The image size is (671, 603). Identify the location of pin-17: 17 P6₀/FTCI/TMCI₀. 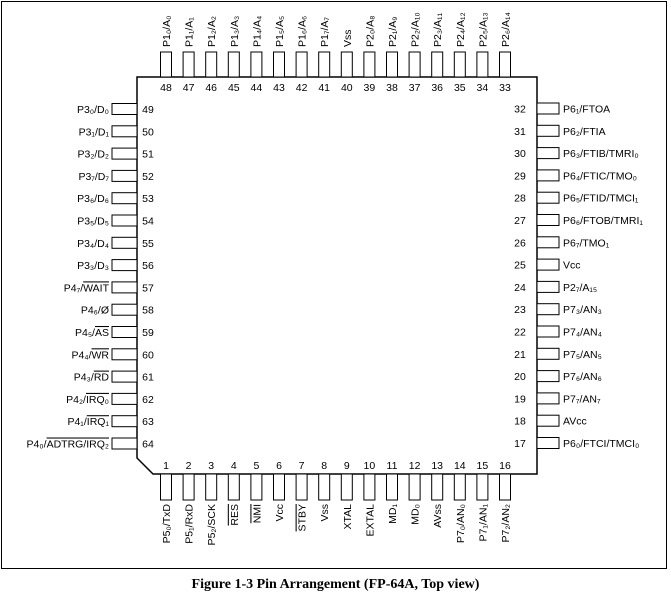
(576, 443).